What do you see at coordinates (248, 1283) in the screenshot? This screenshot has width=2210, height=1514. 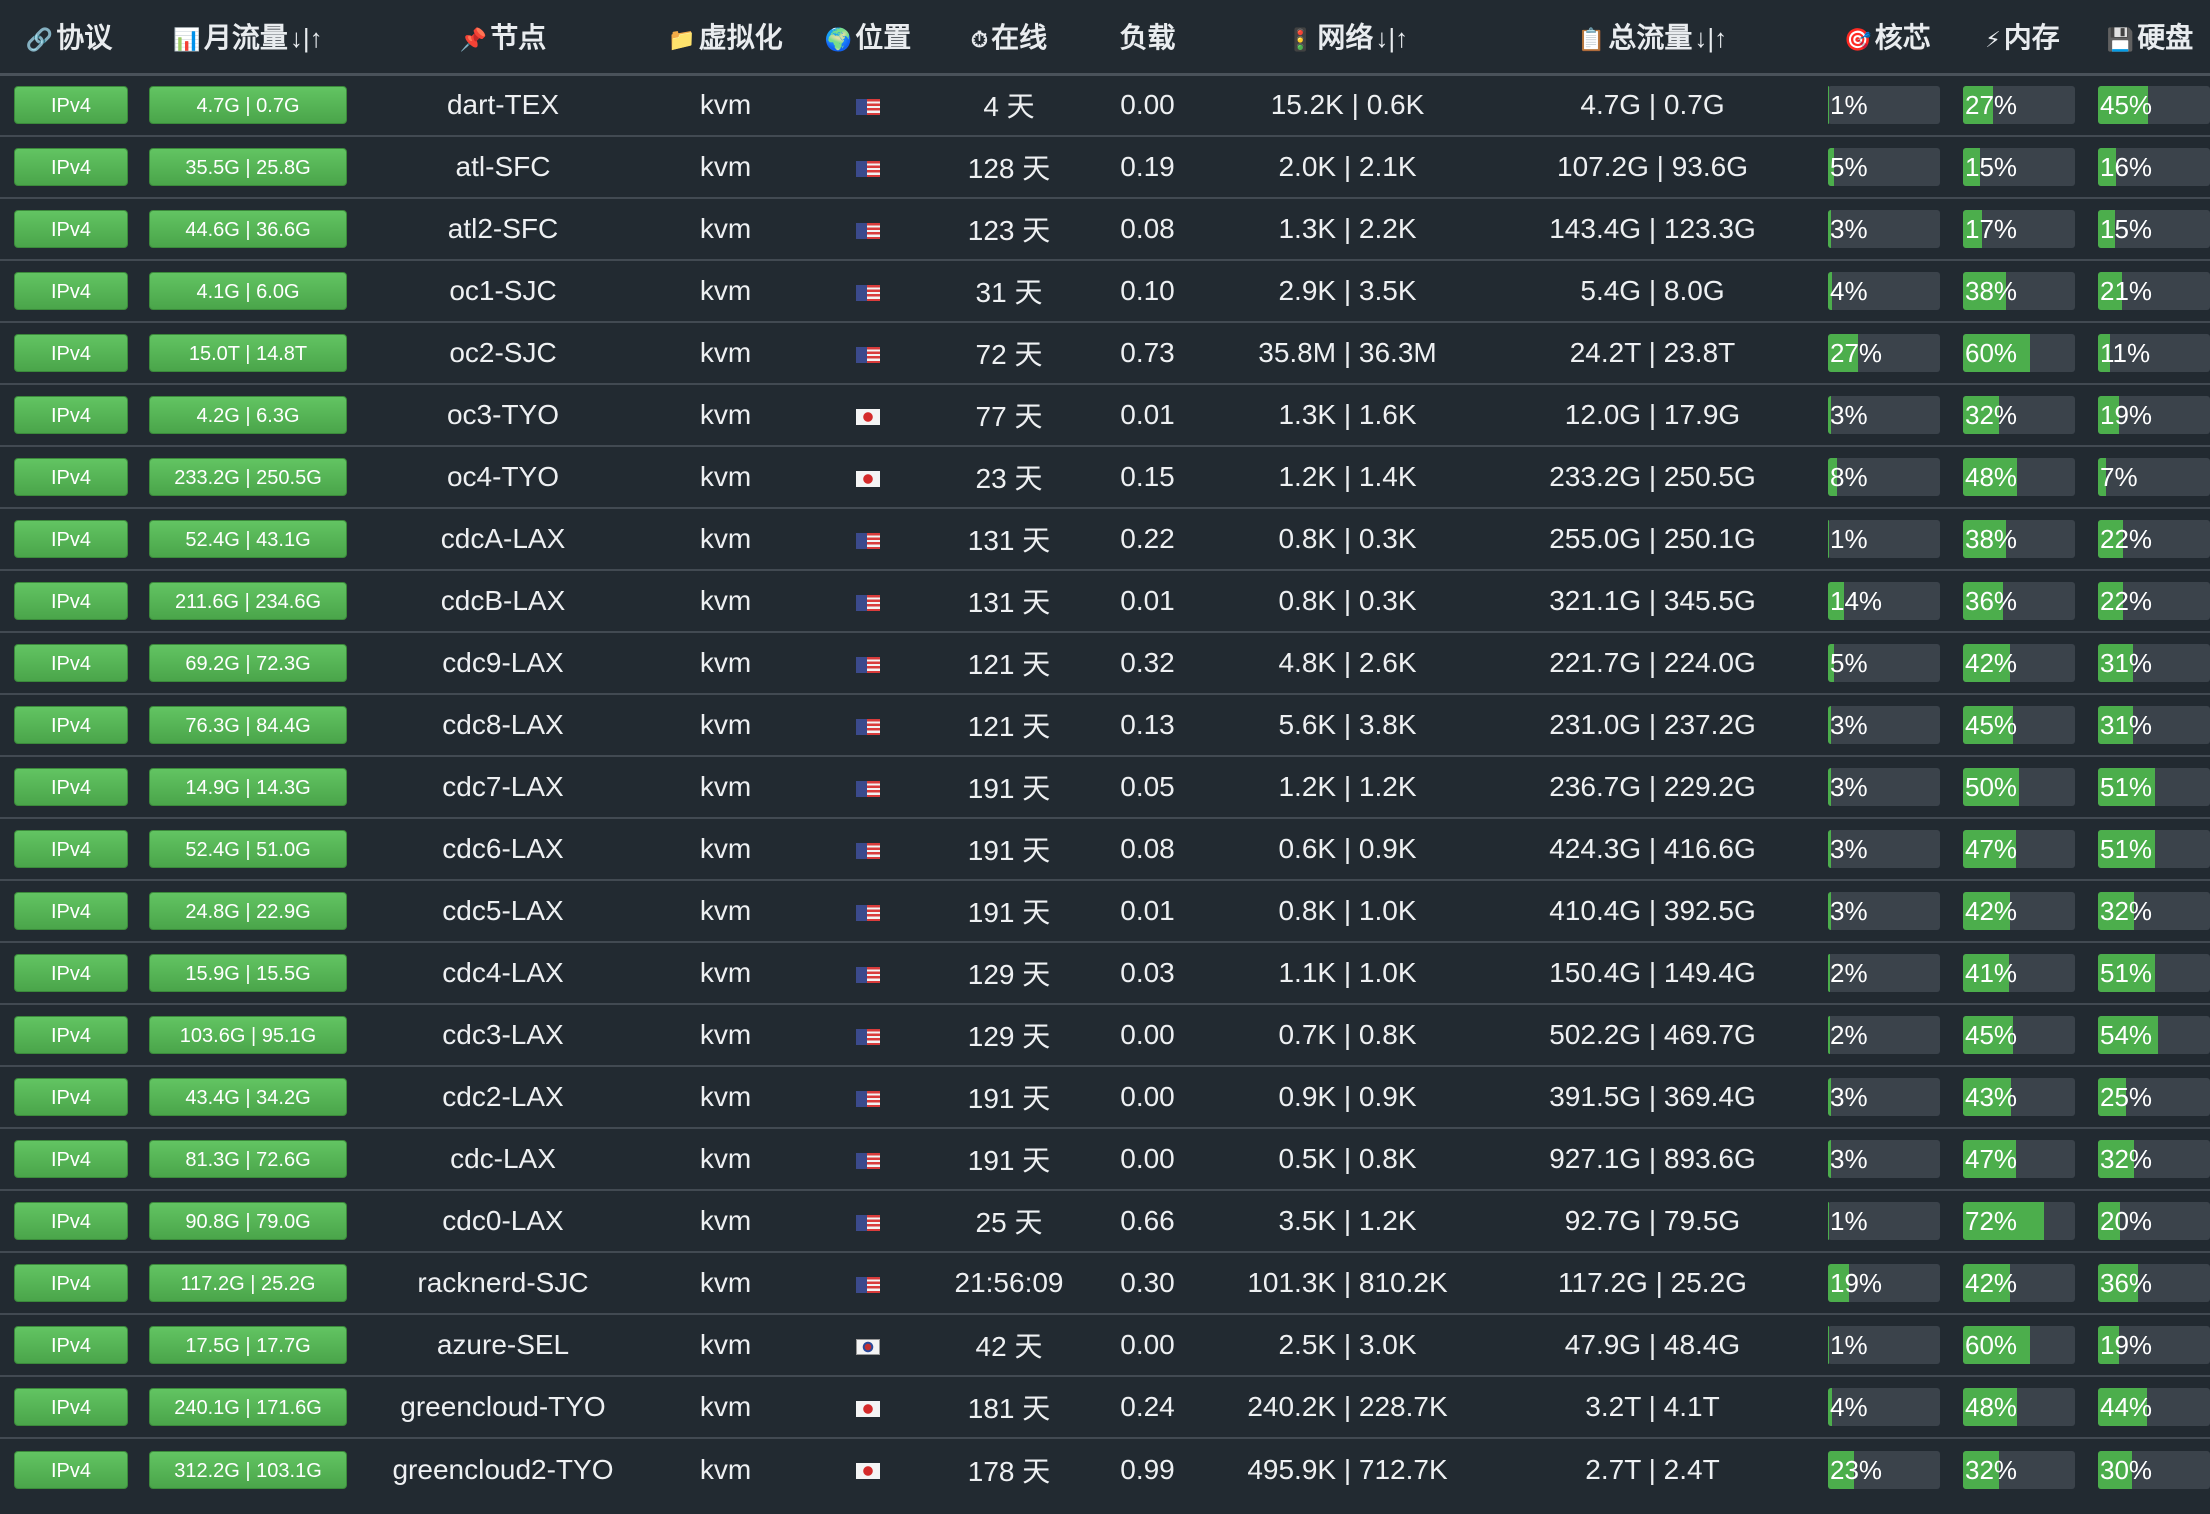 I see `monthly-traffic-badge: 117.2G | 25.2G` at bounding box center [248, 1283].